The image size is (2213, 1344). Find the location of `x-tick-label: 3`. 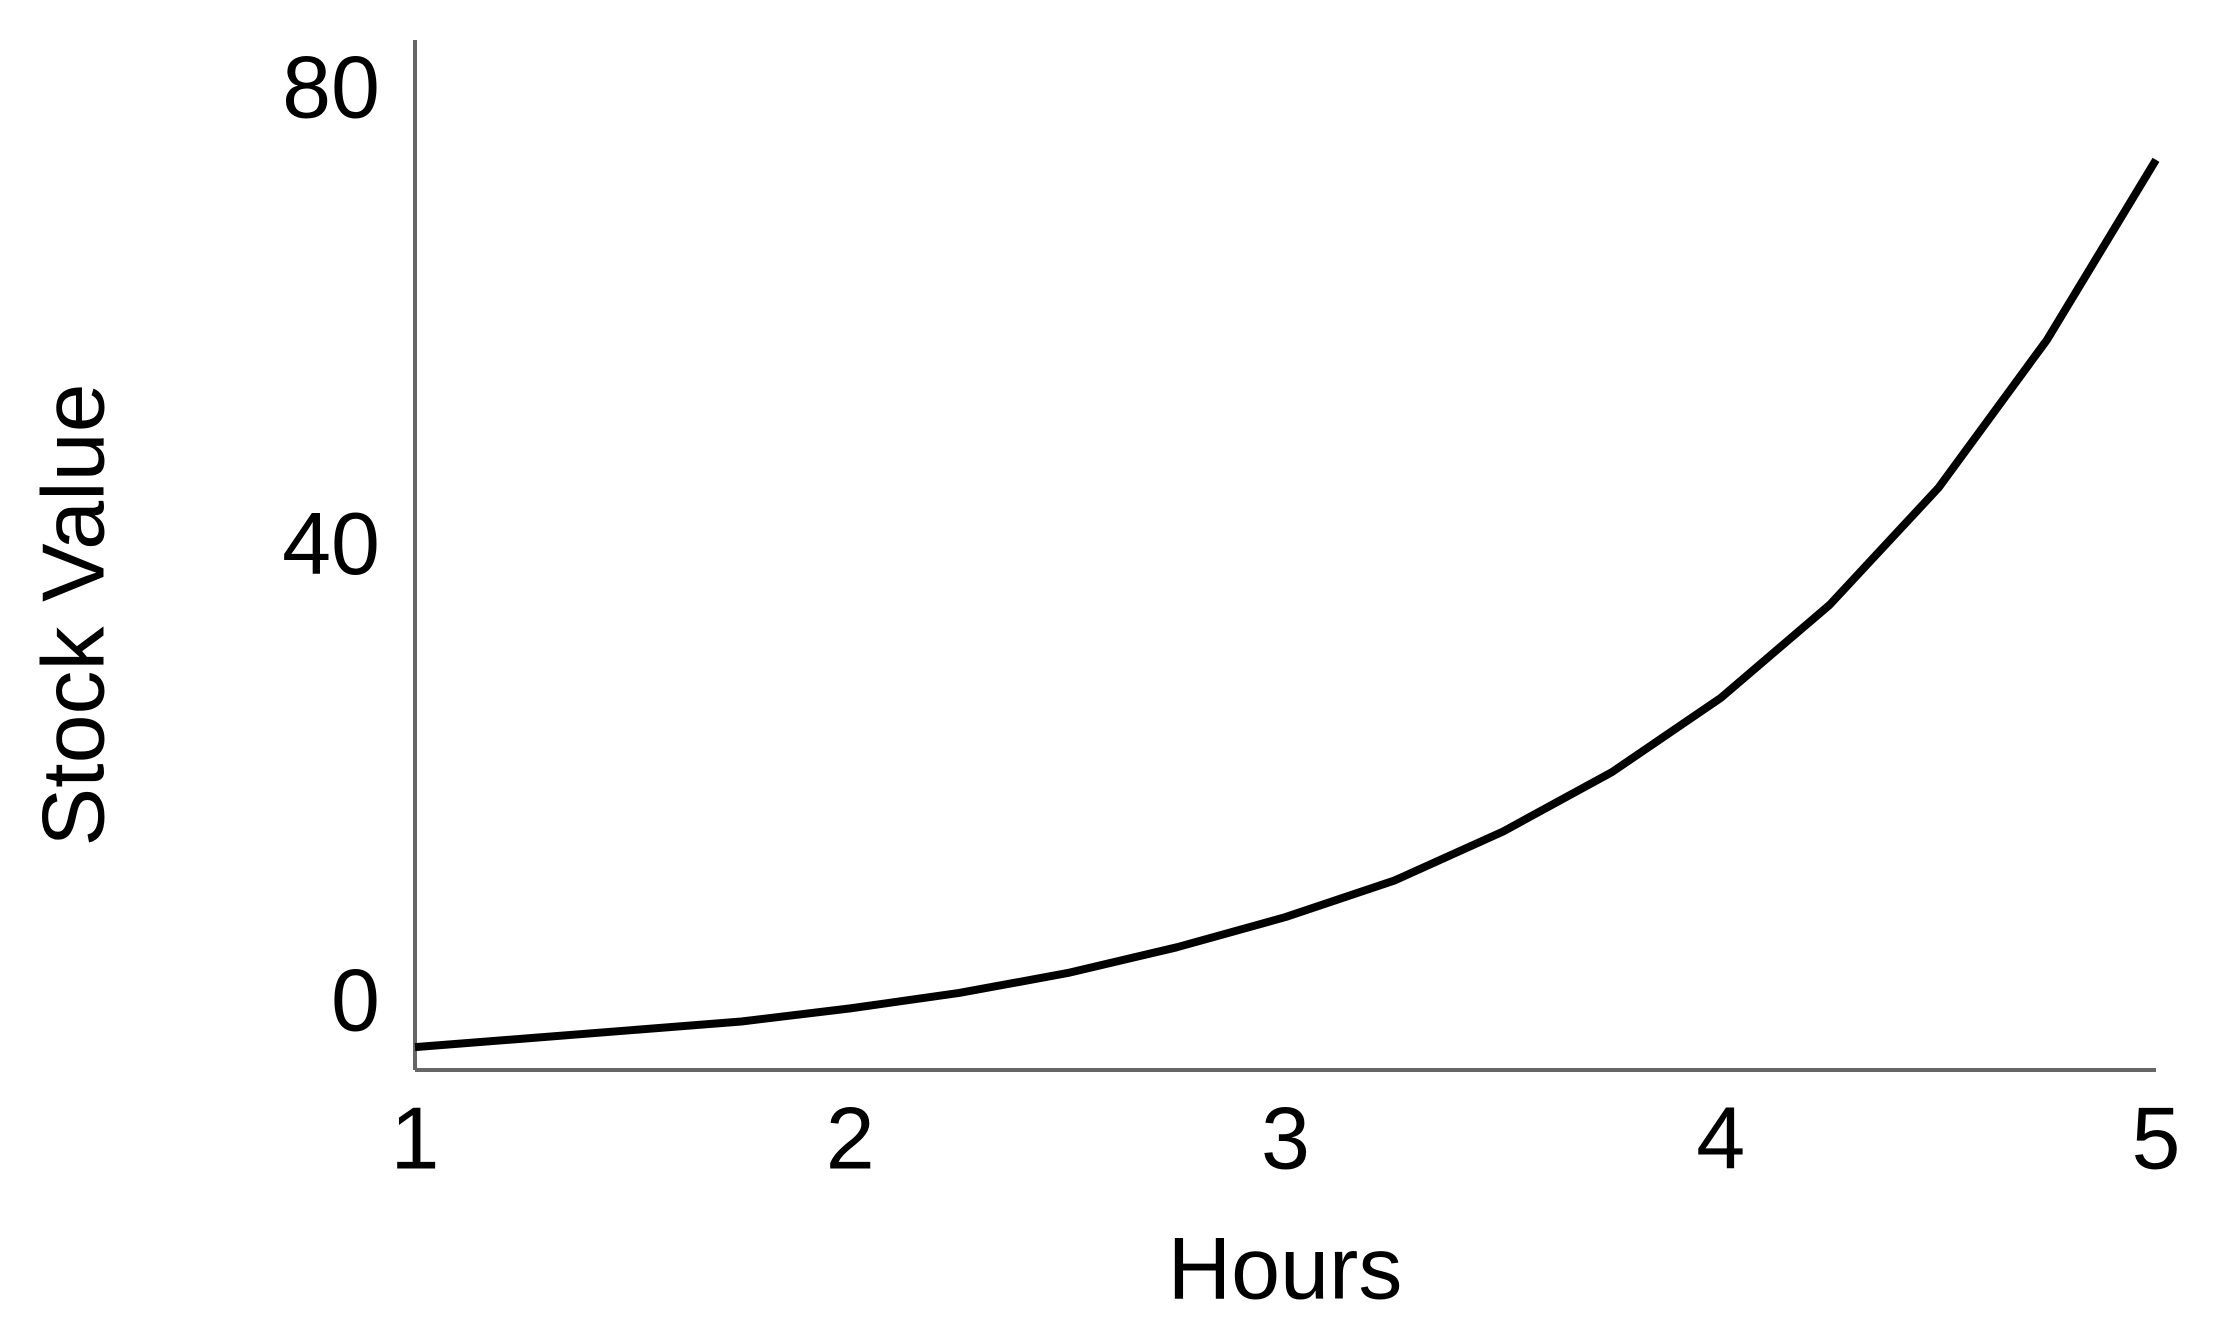

x-tick-label: 3 is located at coordinates (1285, 1137).